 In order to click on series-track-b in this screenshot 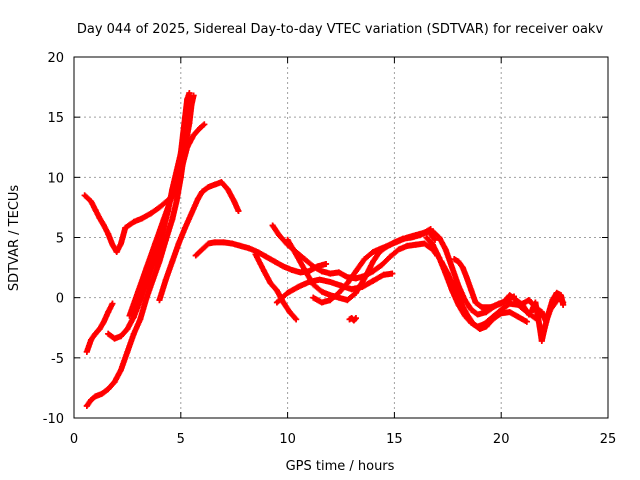, I will do `click(99, 327)`.